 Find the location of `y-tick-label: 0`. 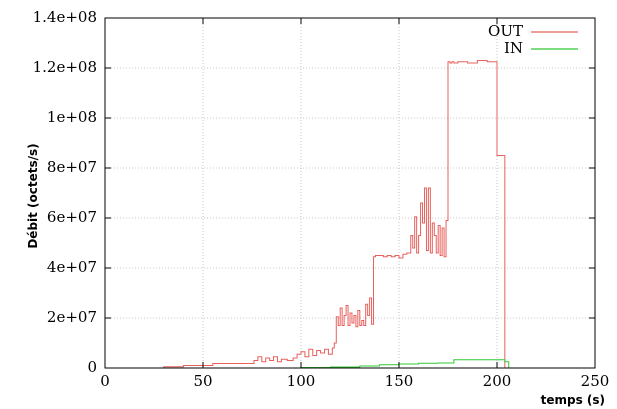

y-tick-label: 0 is located at coordinates (92, 367).